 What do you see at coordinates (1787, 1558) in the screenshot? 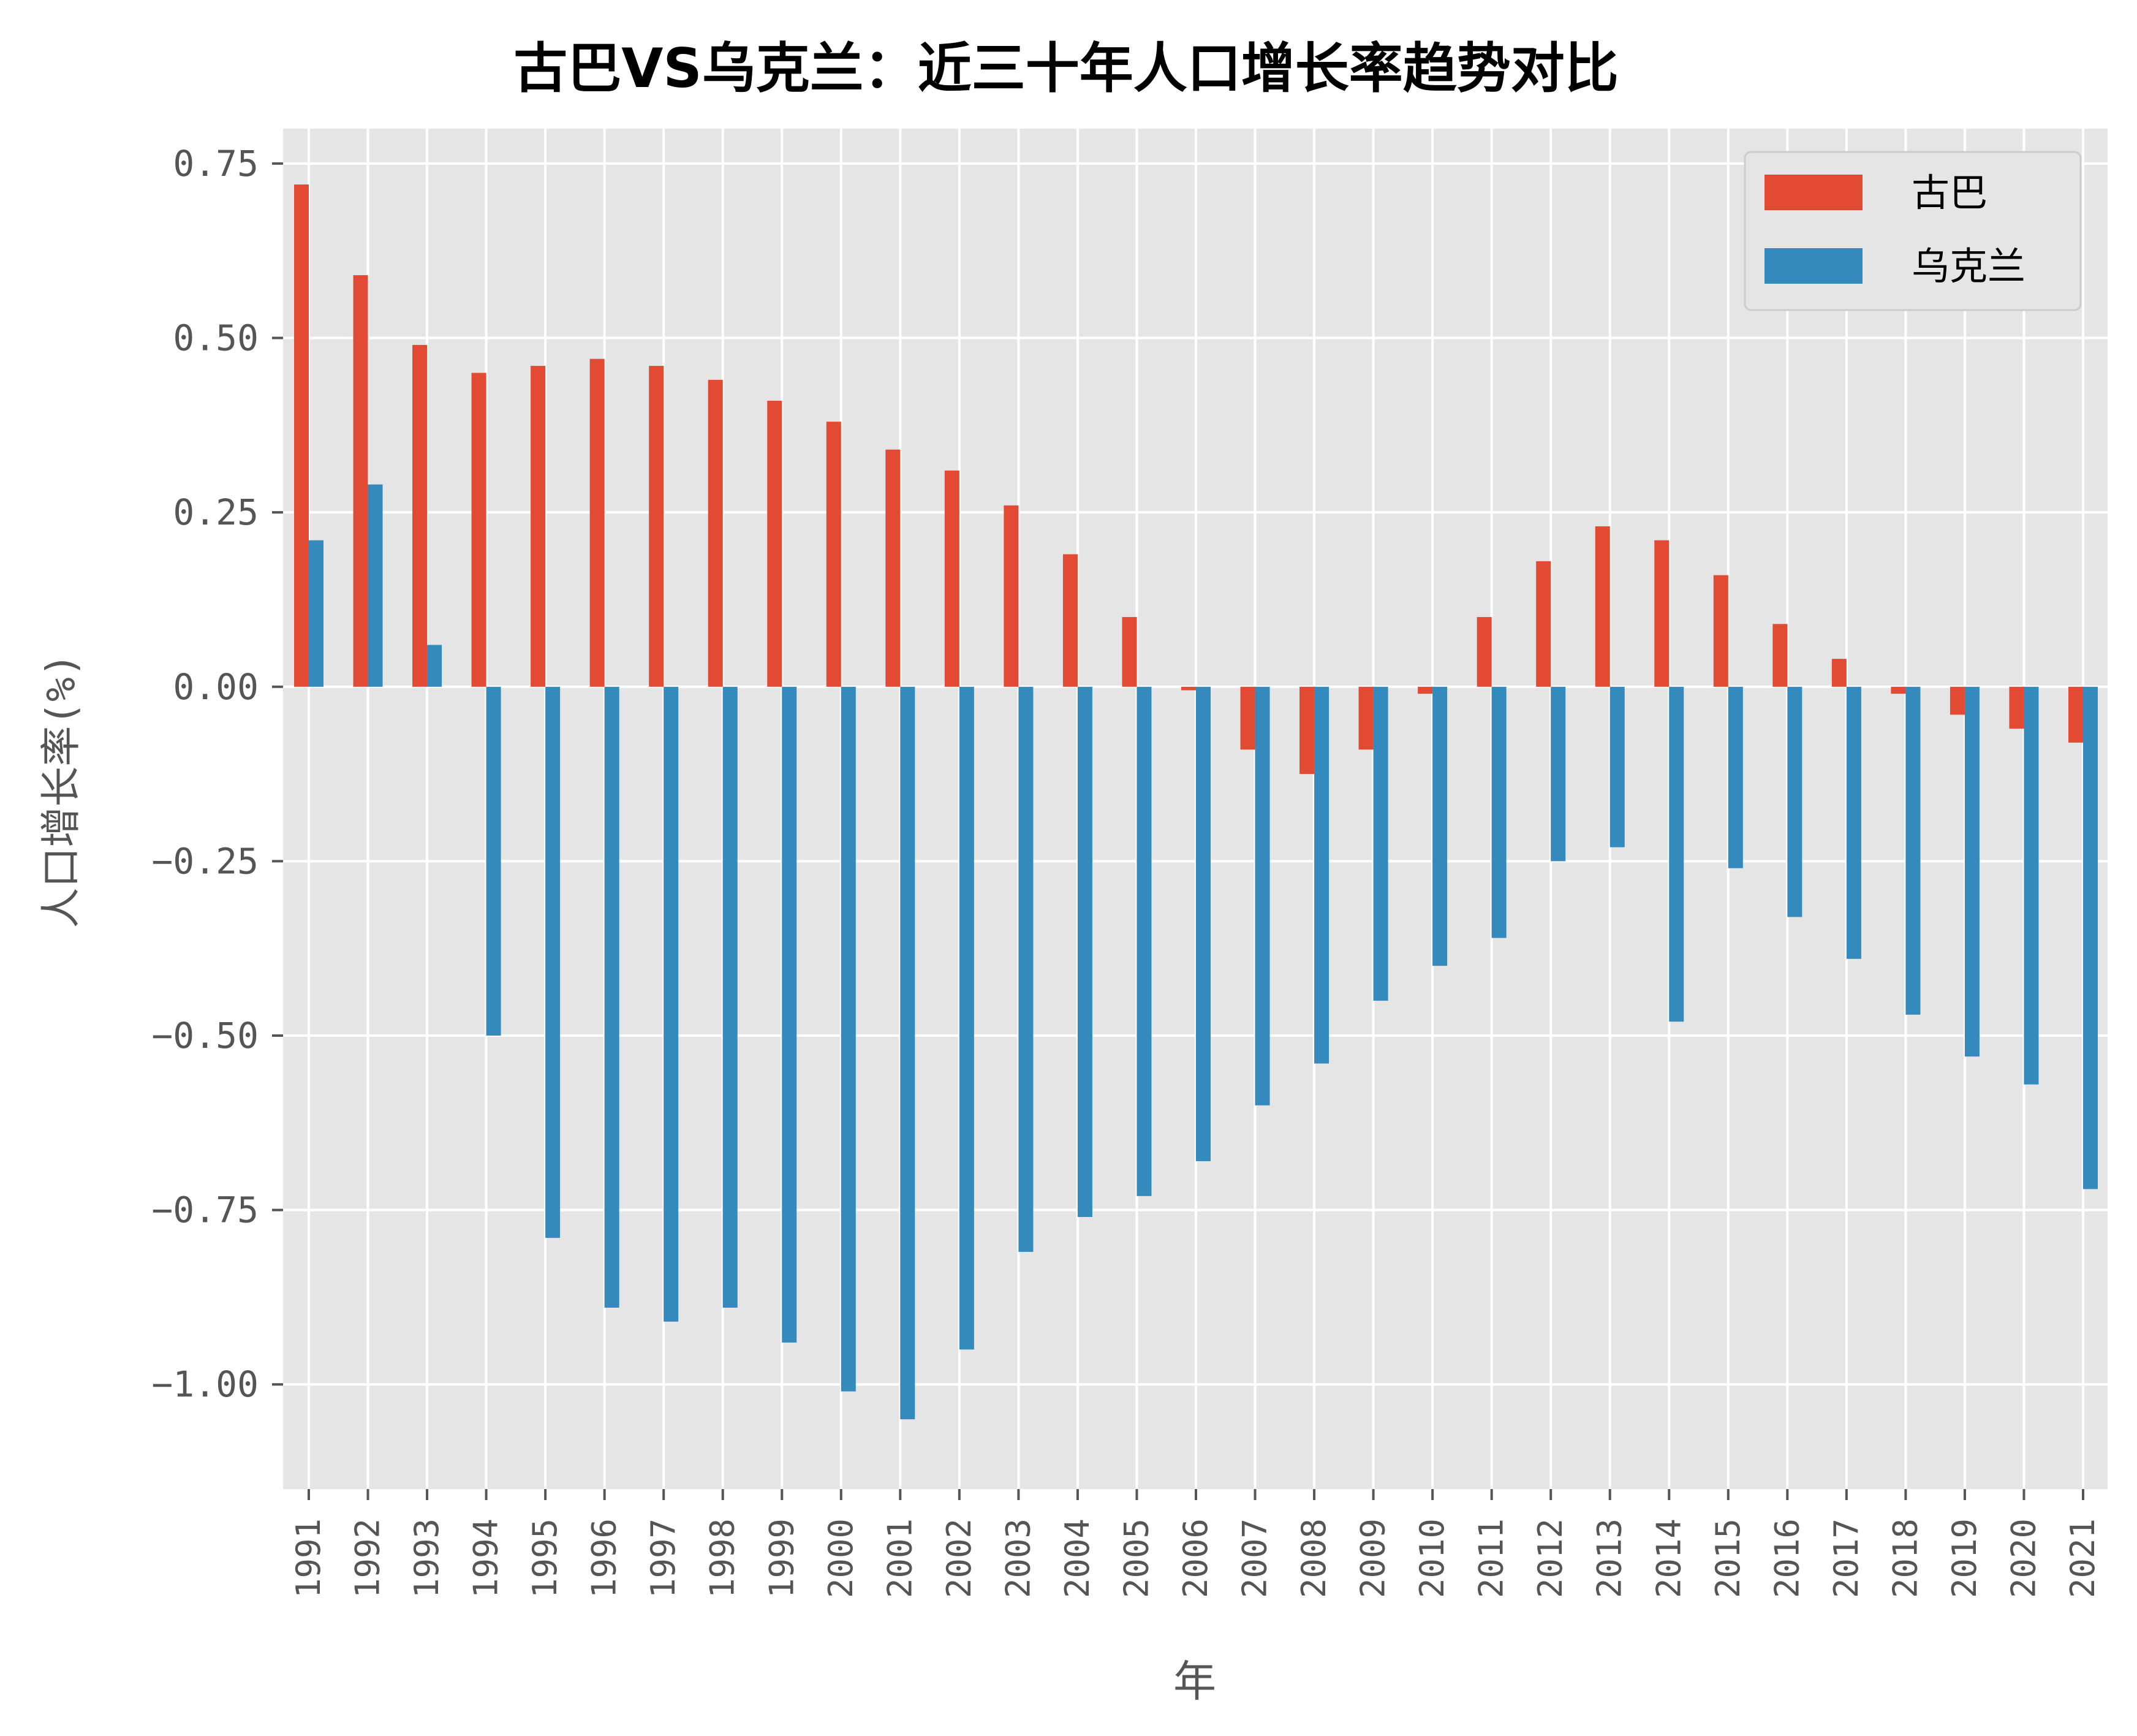
I see `x-tick-label: 2016` at bounding box center [1787, 1558].